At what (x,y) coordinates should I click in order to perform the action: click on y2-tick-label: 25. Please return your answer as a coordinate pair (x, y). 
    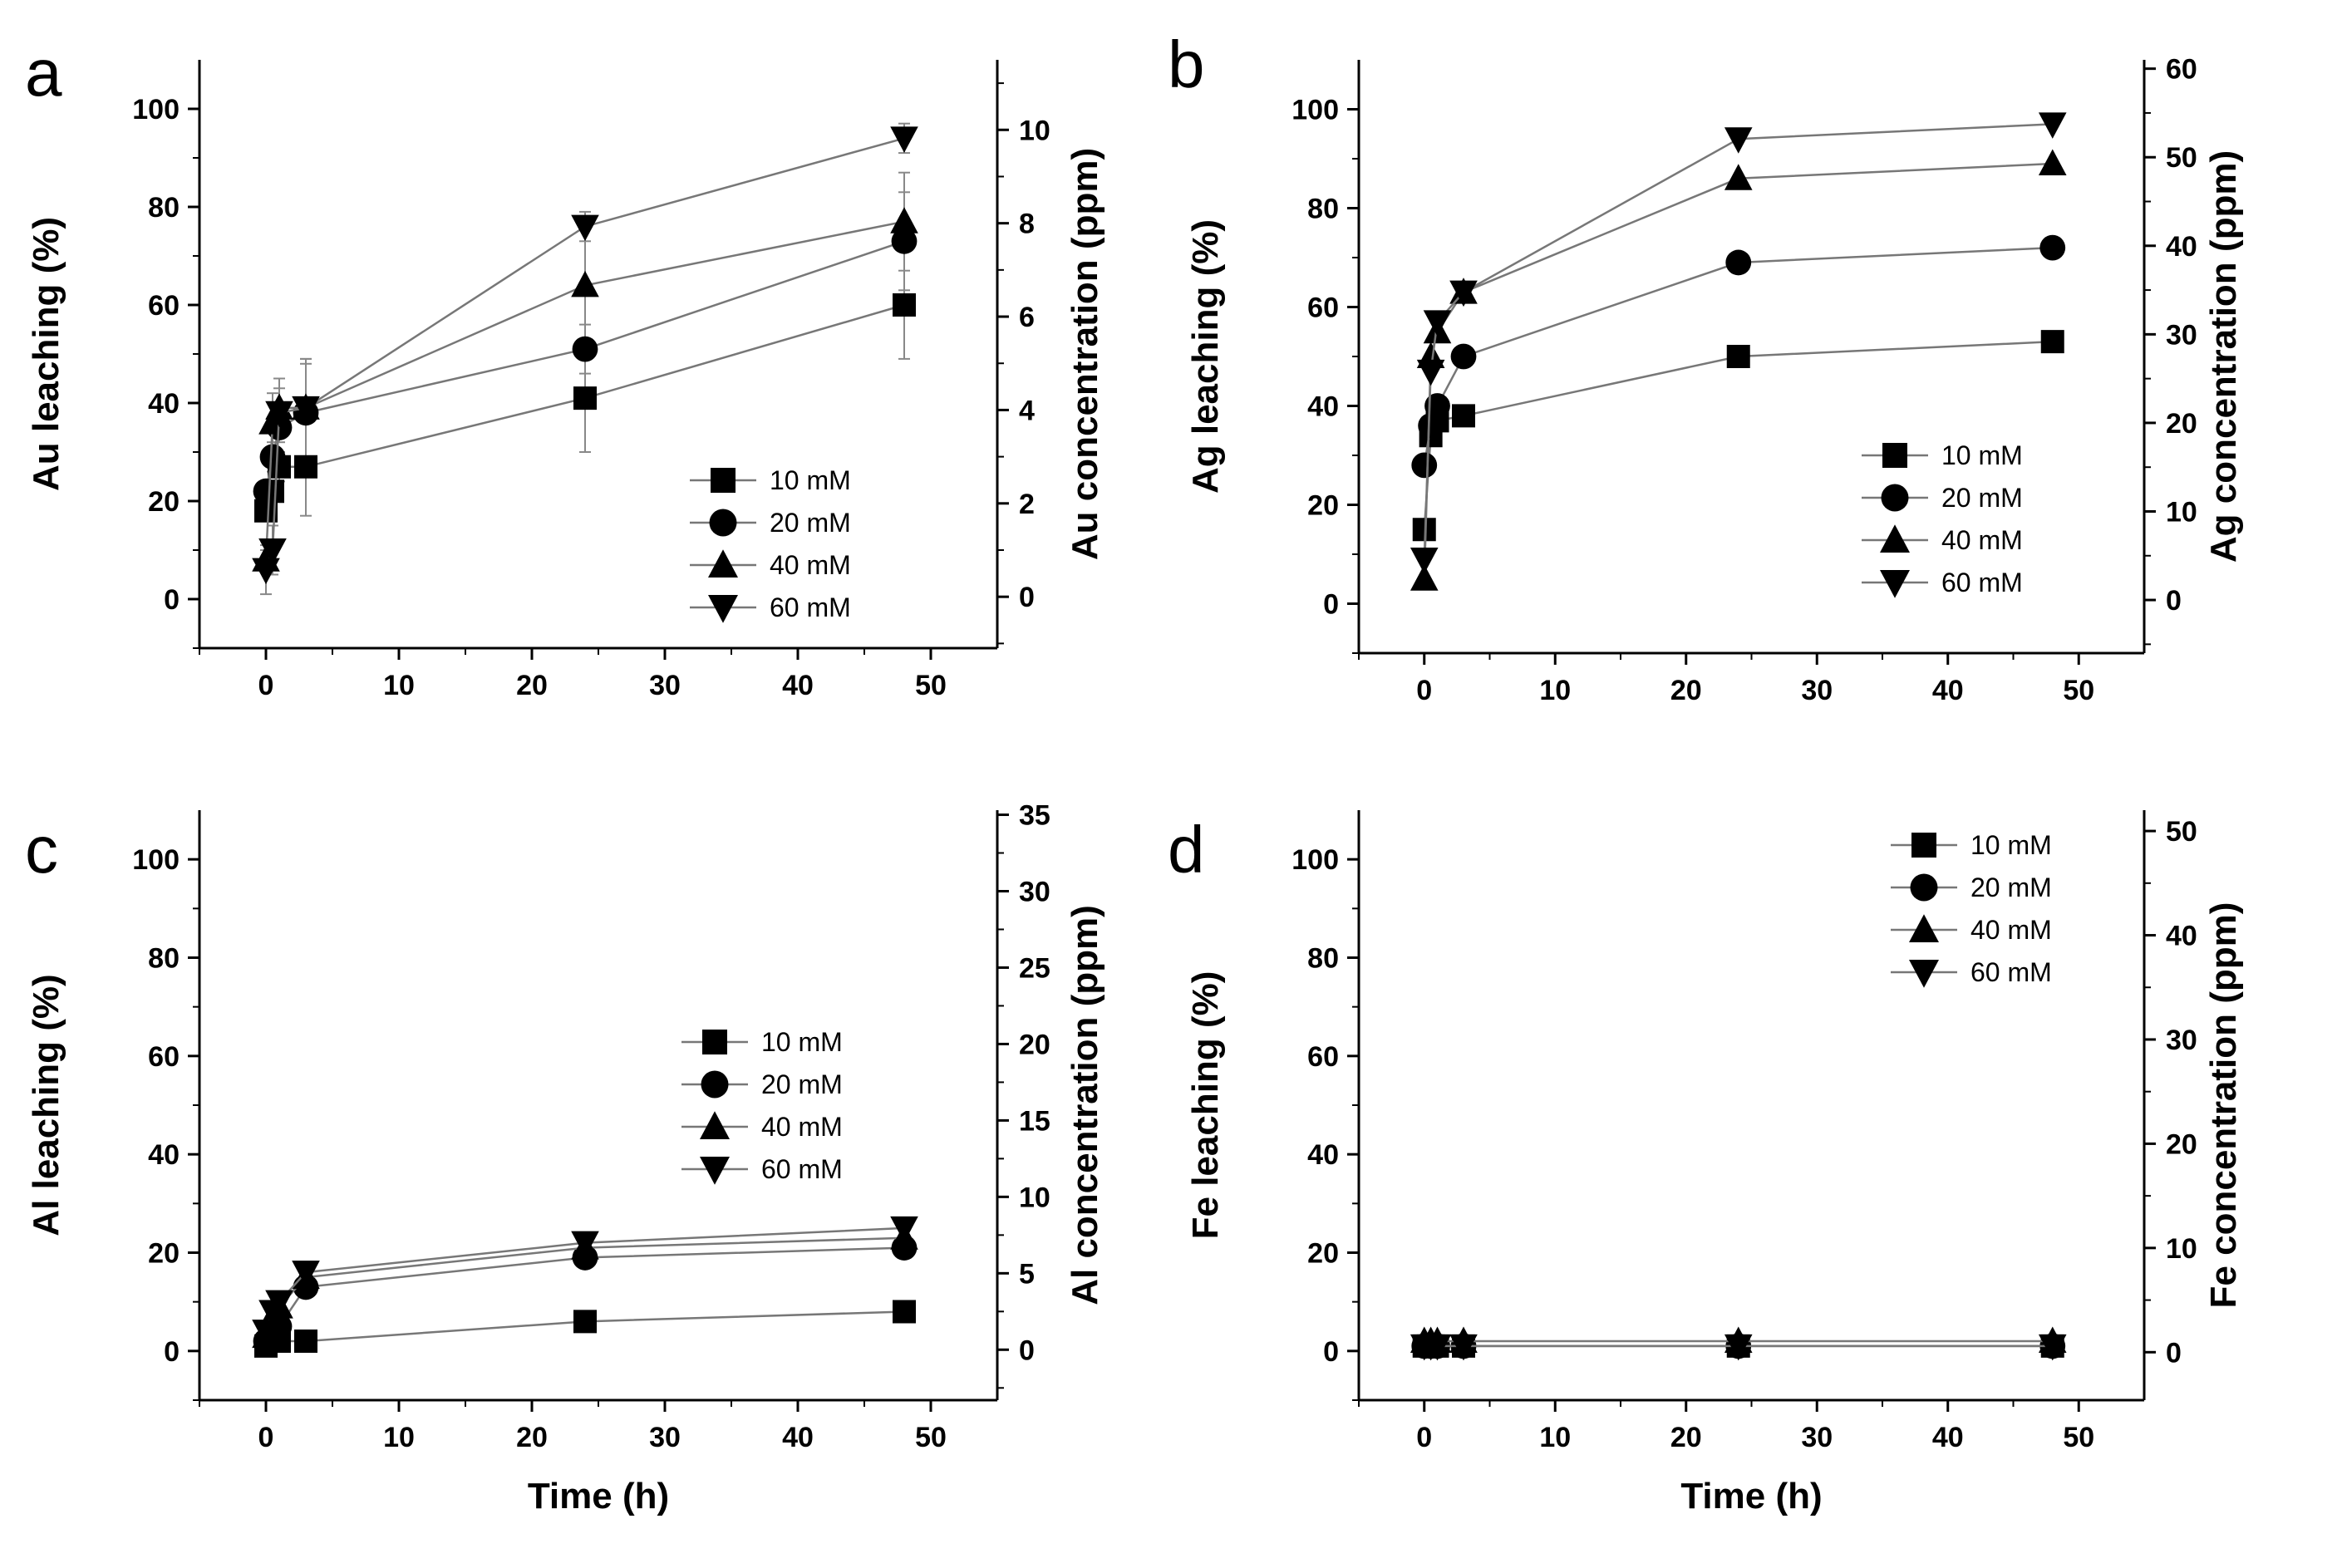
    Looking at the image, I should click on (1035, 968).